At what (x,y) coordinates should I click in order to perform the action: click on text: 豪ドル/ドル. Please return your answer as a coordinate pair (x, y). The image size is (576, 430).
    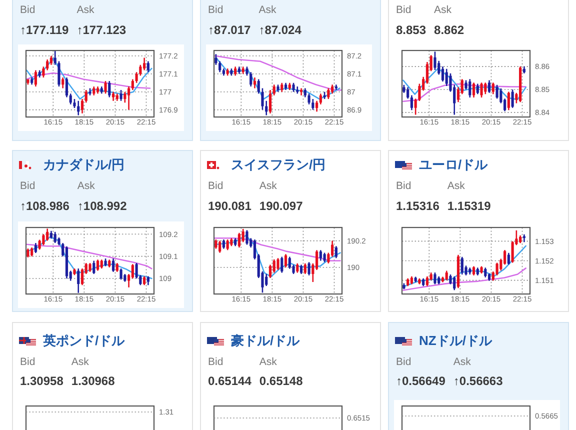
    Looking at the image, I should click on (265, 340).